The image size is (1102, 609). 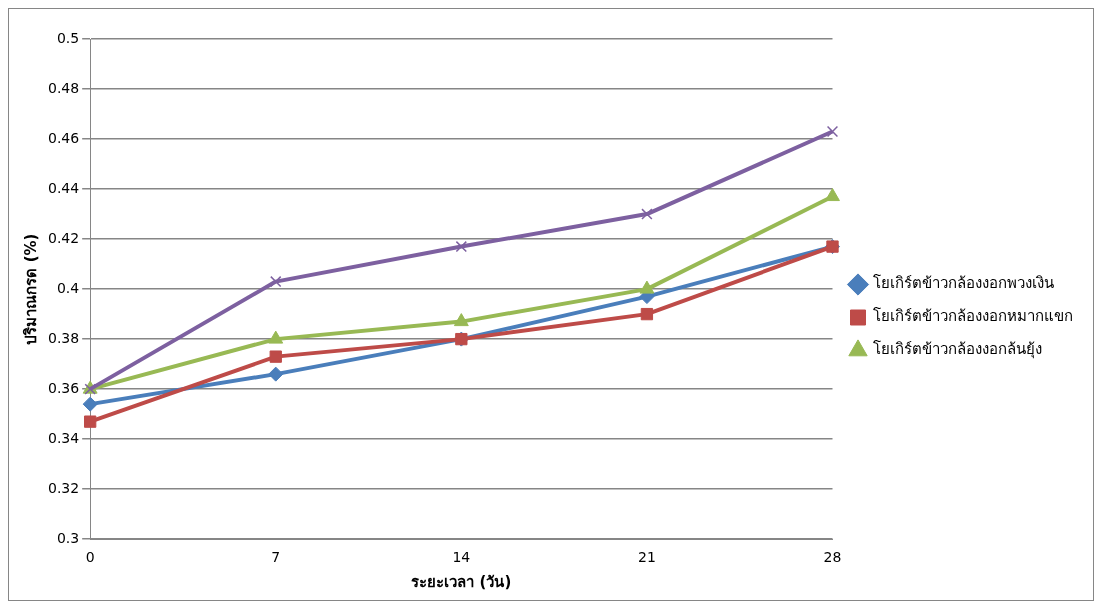 I want to click on legend-label: โยเกิร์ตข้าวกล้องงอกพวงเงิน, so click(x=963, y=283).